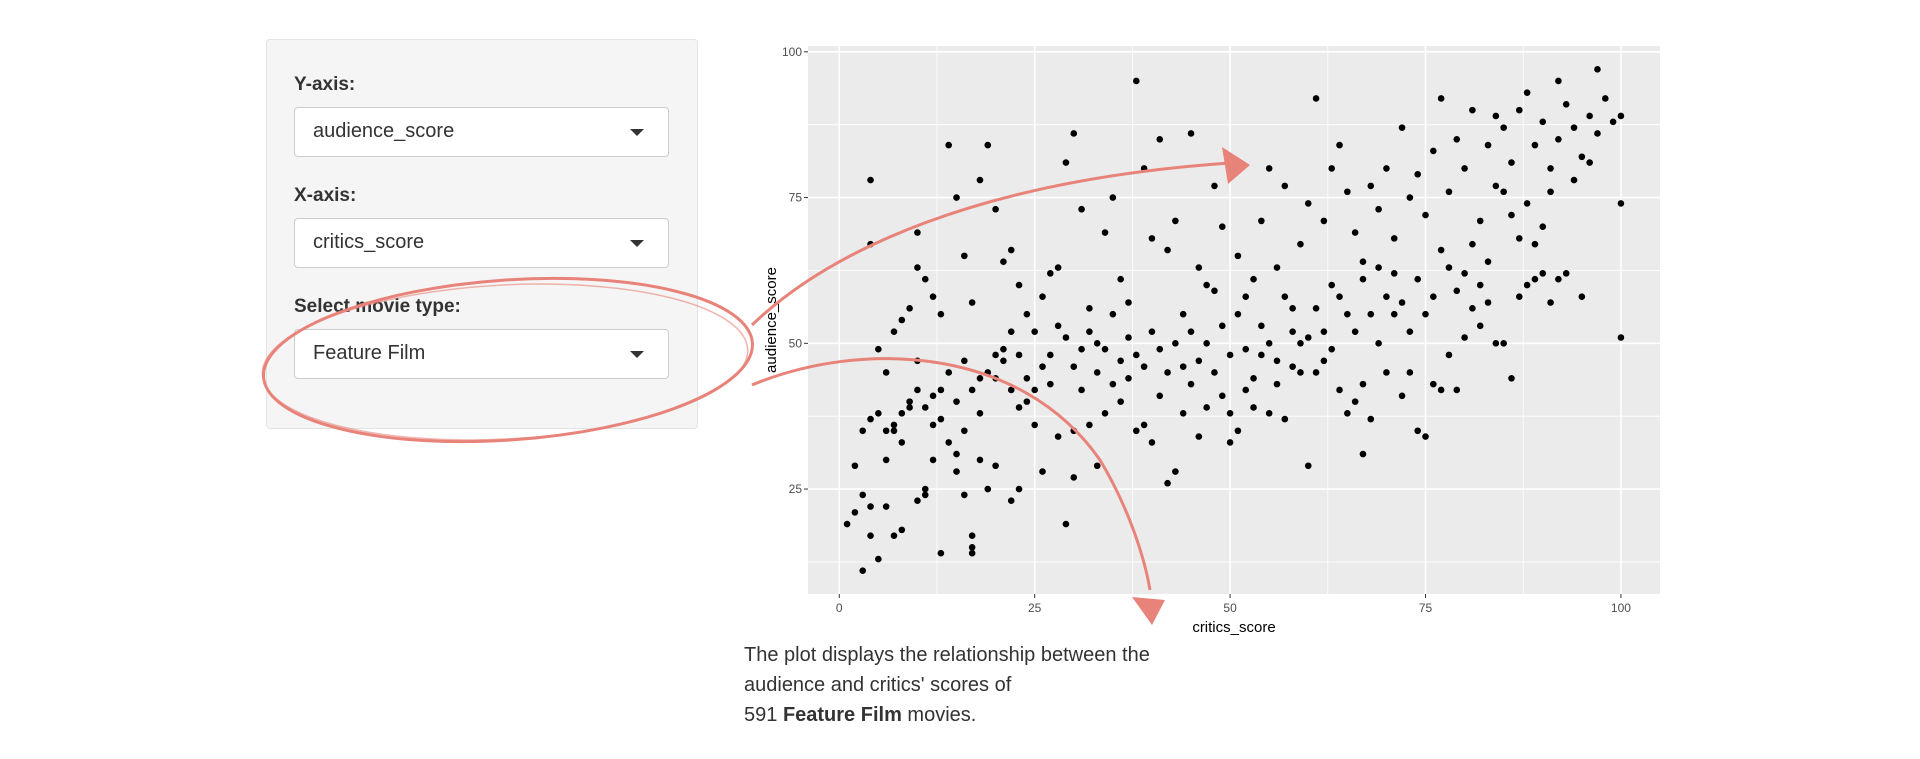 This screenshot has width=1920, height=759. Describe the element at coordinates (481, 243) in the screenshot. I see `xaxis-select: critics_score` at that location.